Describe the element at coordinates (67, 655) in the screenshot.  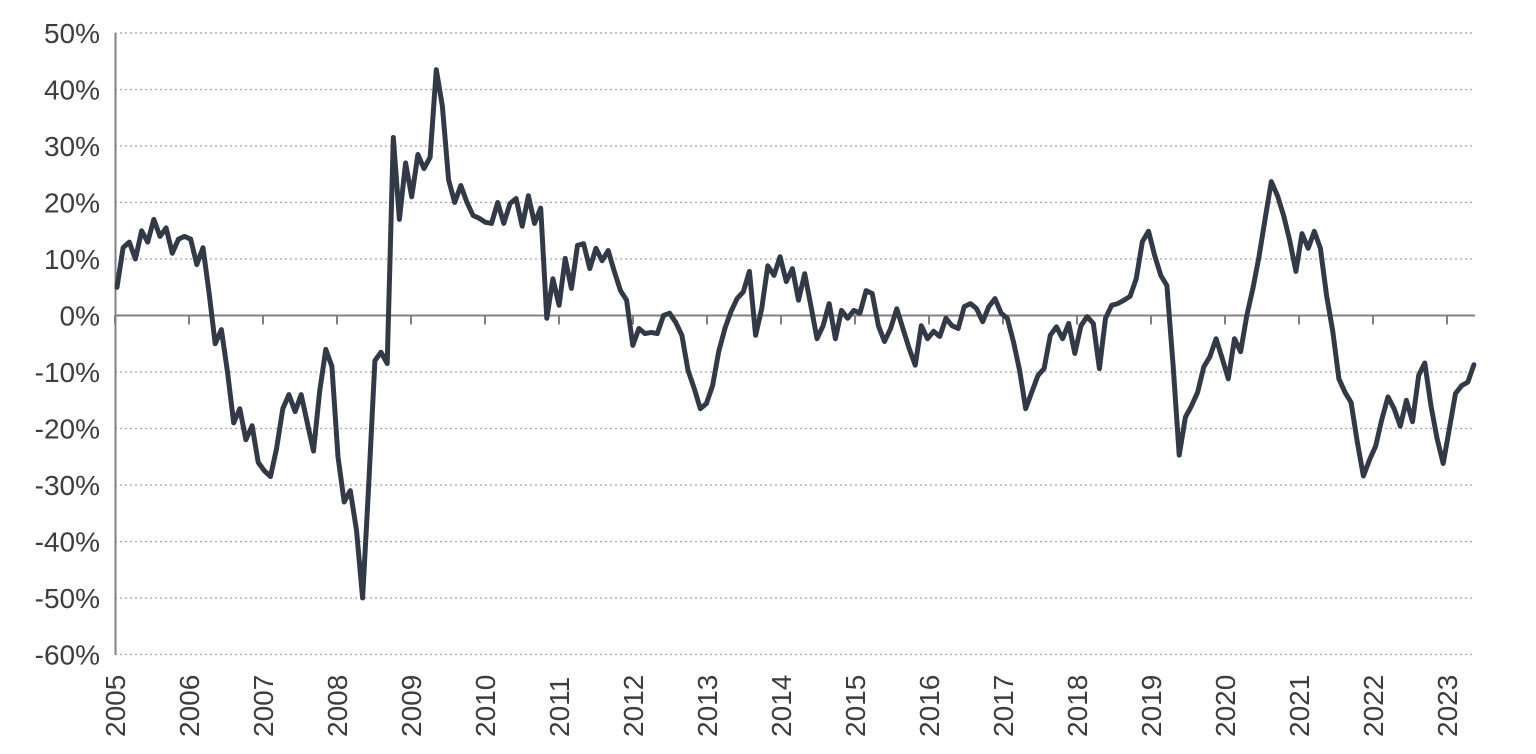
I see `y-axis-label: -60%` at that location.